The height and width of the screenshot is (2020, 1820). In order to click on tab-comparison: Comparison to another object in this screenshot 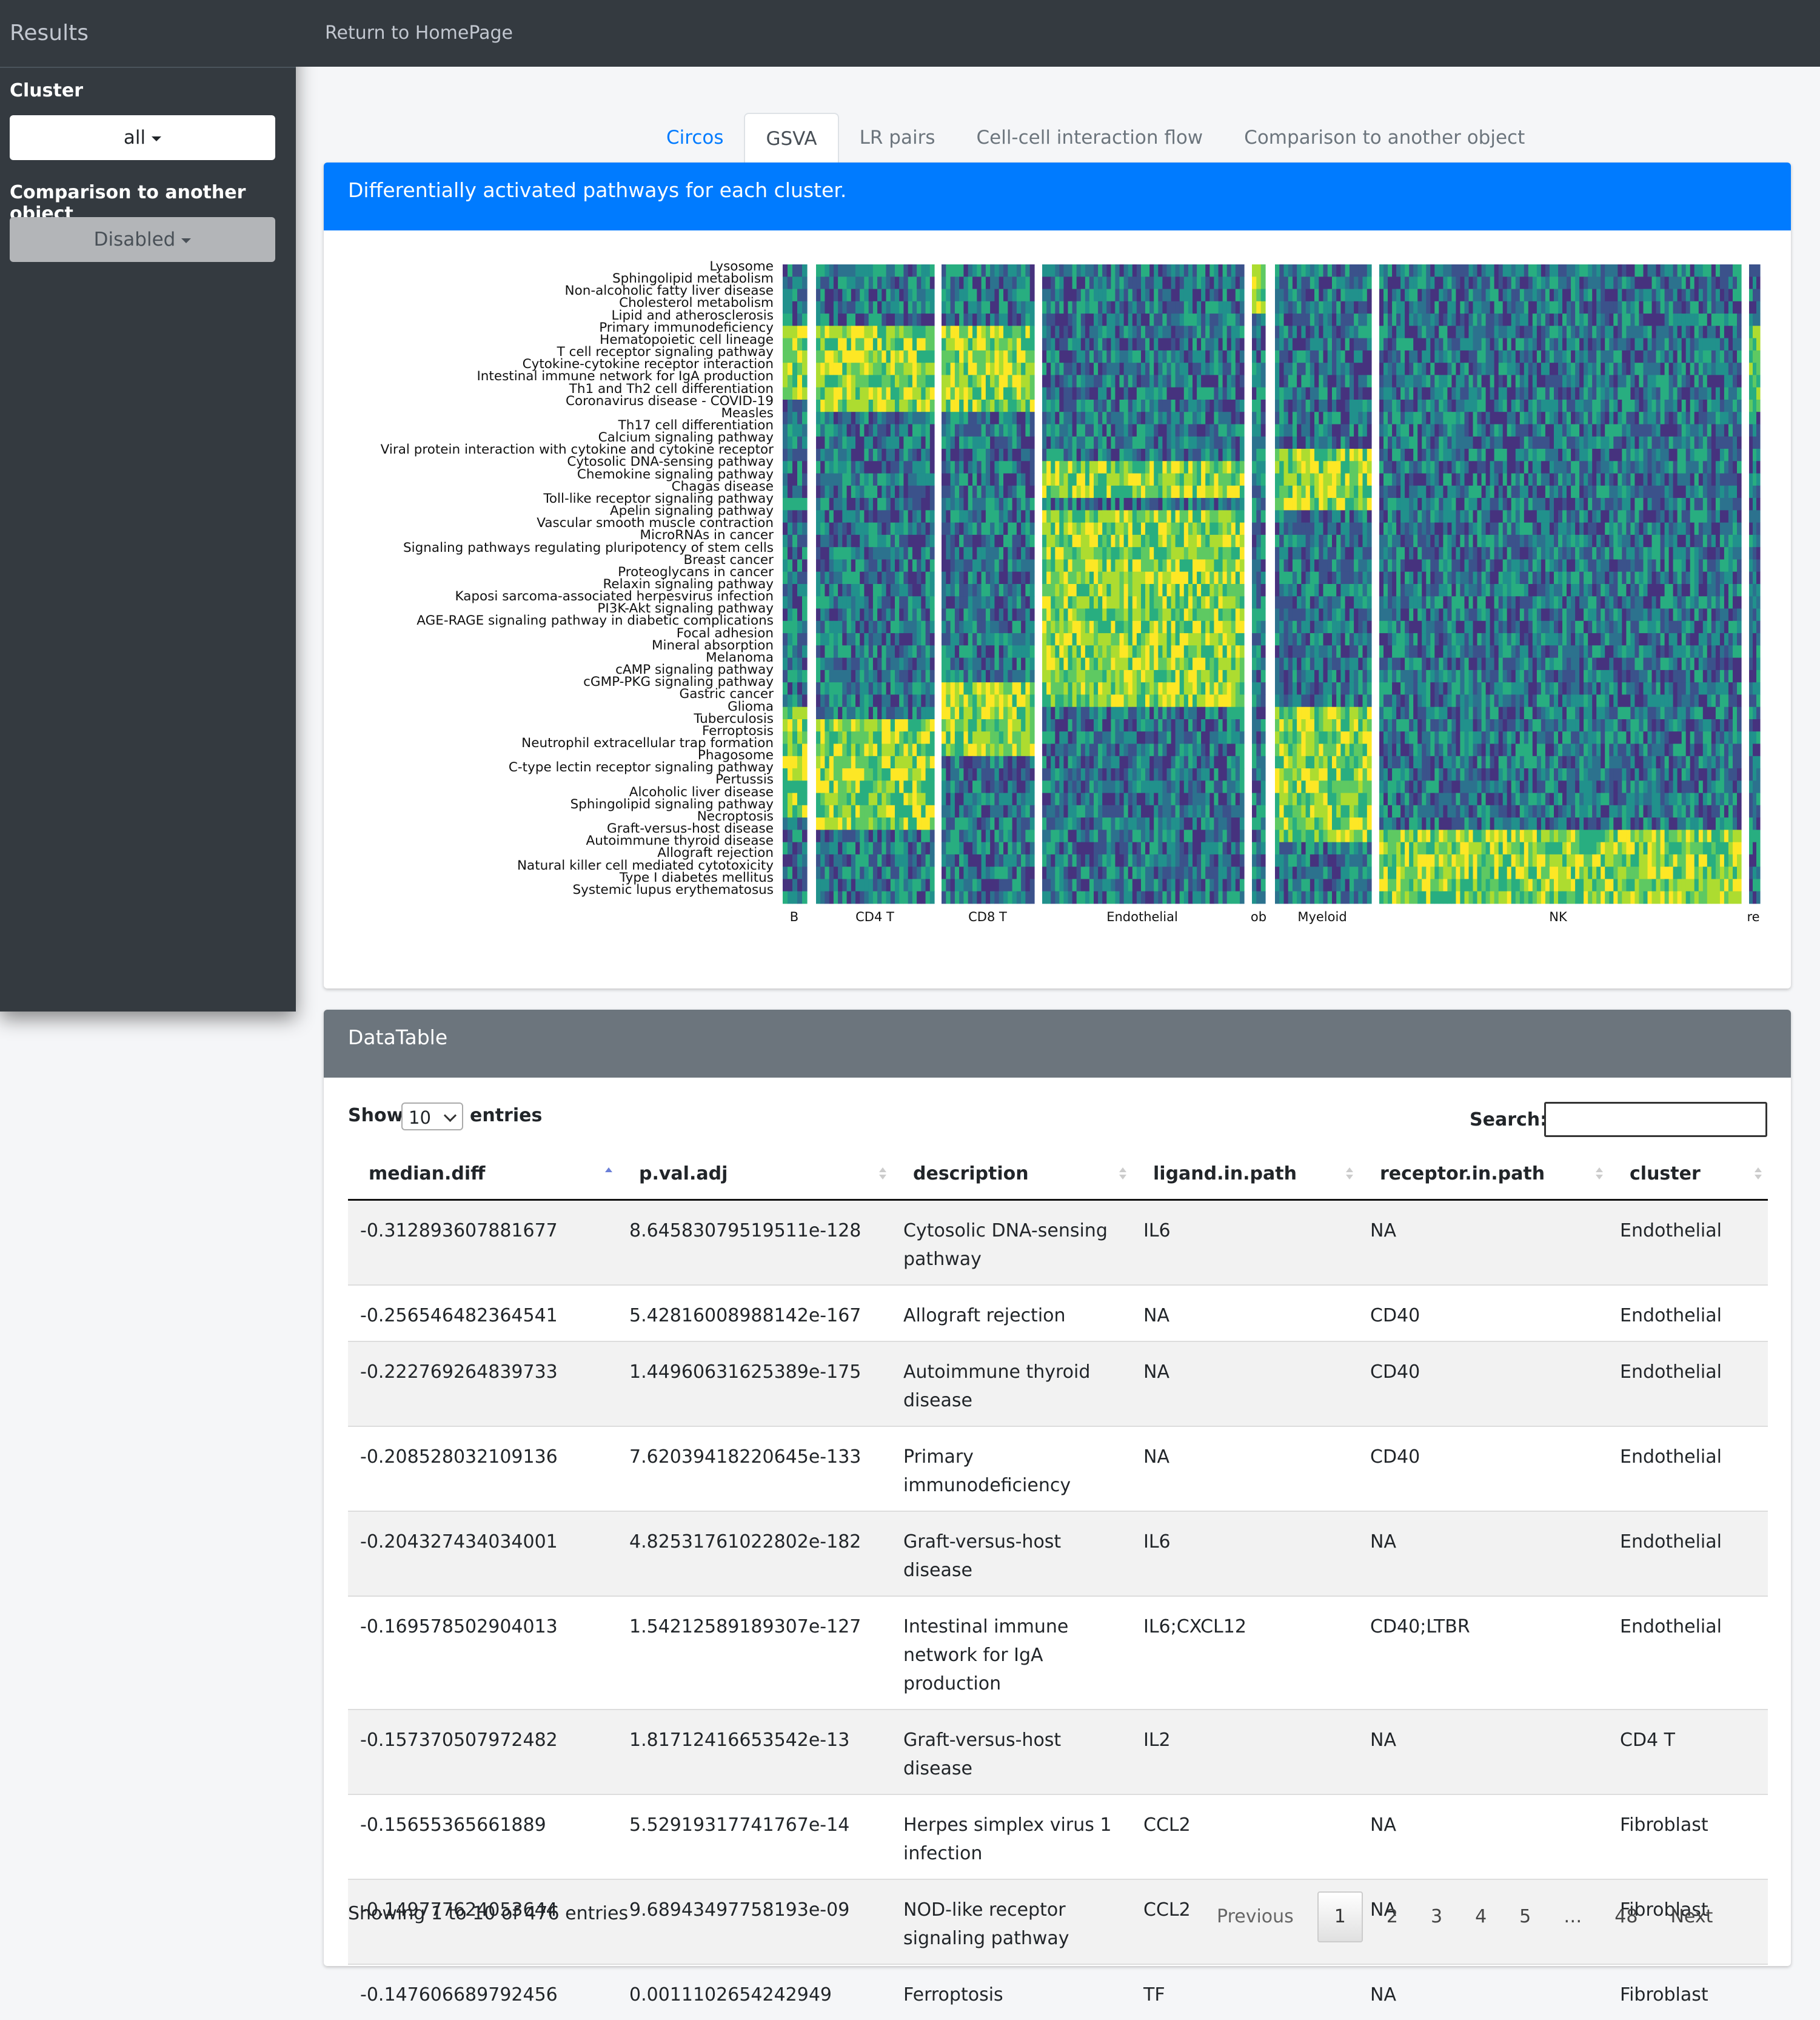, I will do `click(1384, 138)`.